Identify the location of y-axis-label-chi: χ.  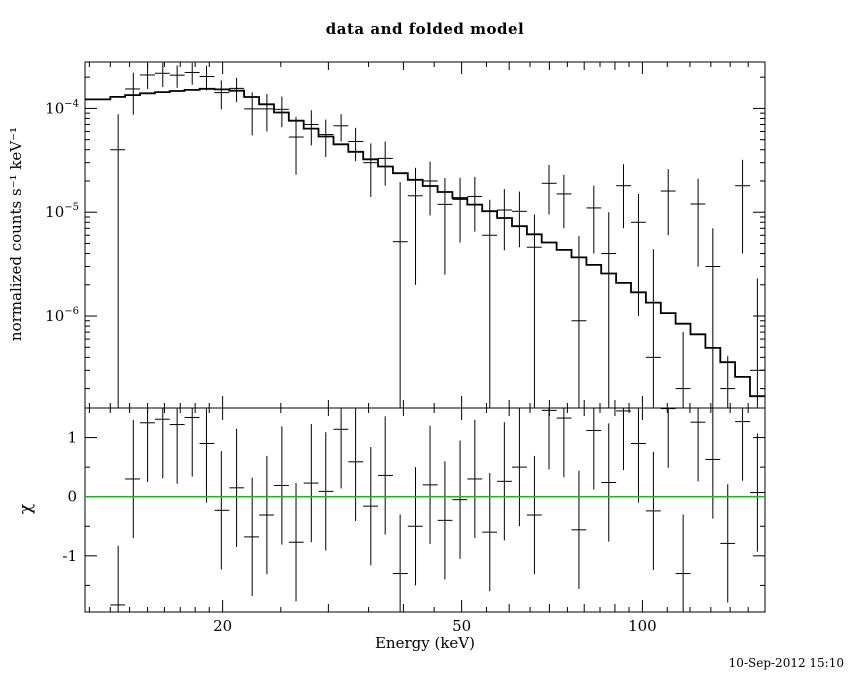
(26, 509).